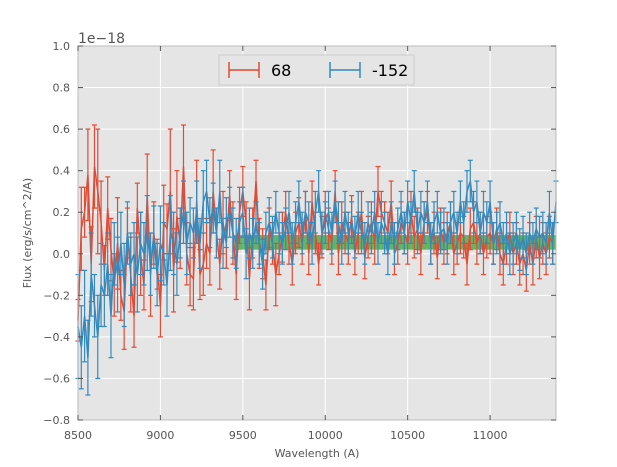 Image resolution: width=617 pixels, height=467 pixels. Describe the element at coordinates (62, 46) in the screenshot. I see `y-tick-label-9: 1.0` at that location.